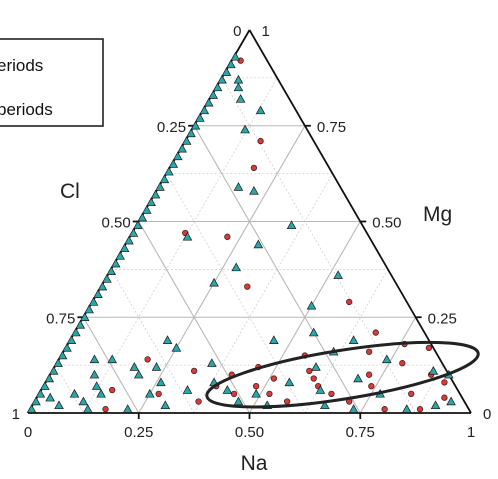  I want to click on legend-entry-2: periods, so click(26, 109).